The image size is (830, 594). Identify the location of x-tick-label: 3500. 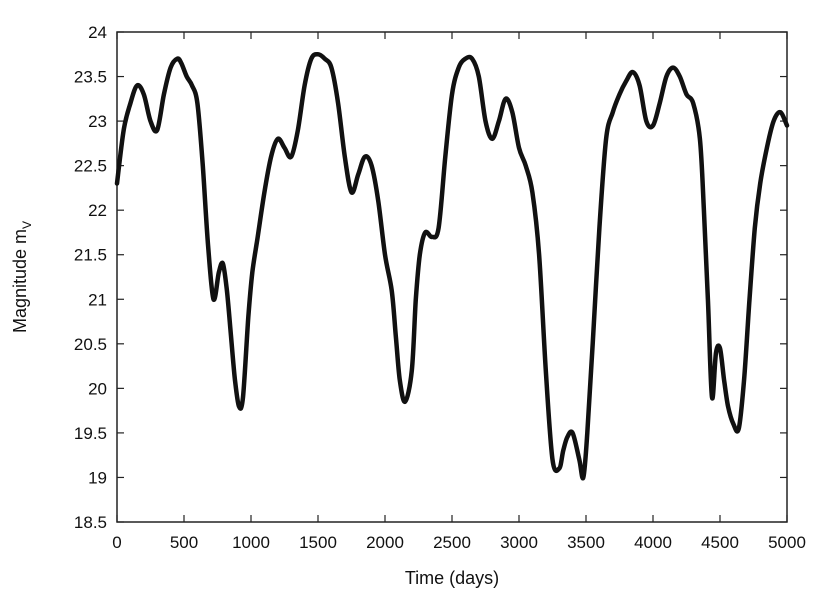
(586, 542).